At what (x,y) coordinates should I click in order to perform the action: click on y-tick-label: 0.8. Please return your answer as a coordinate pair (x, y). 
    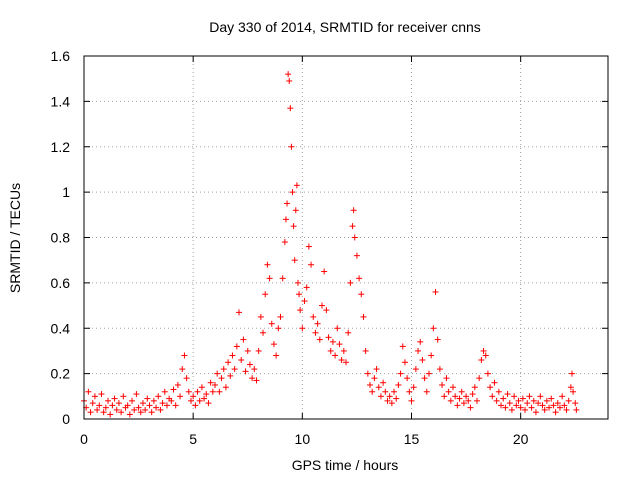
    Looking at the image, I should click on (61, 238).